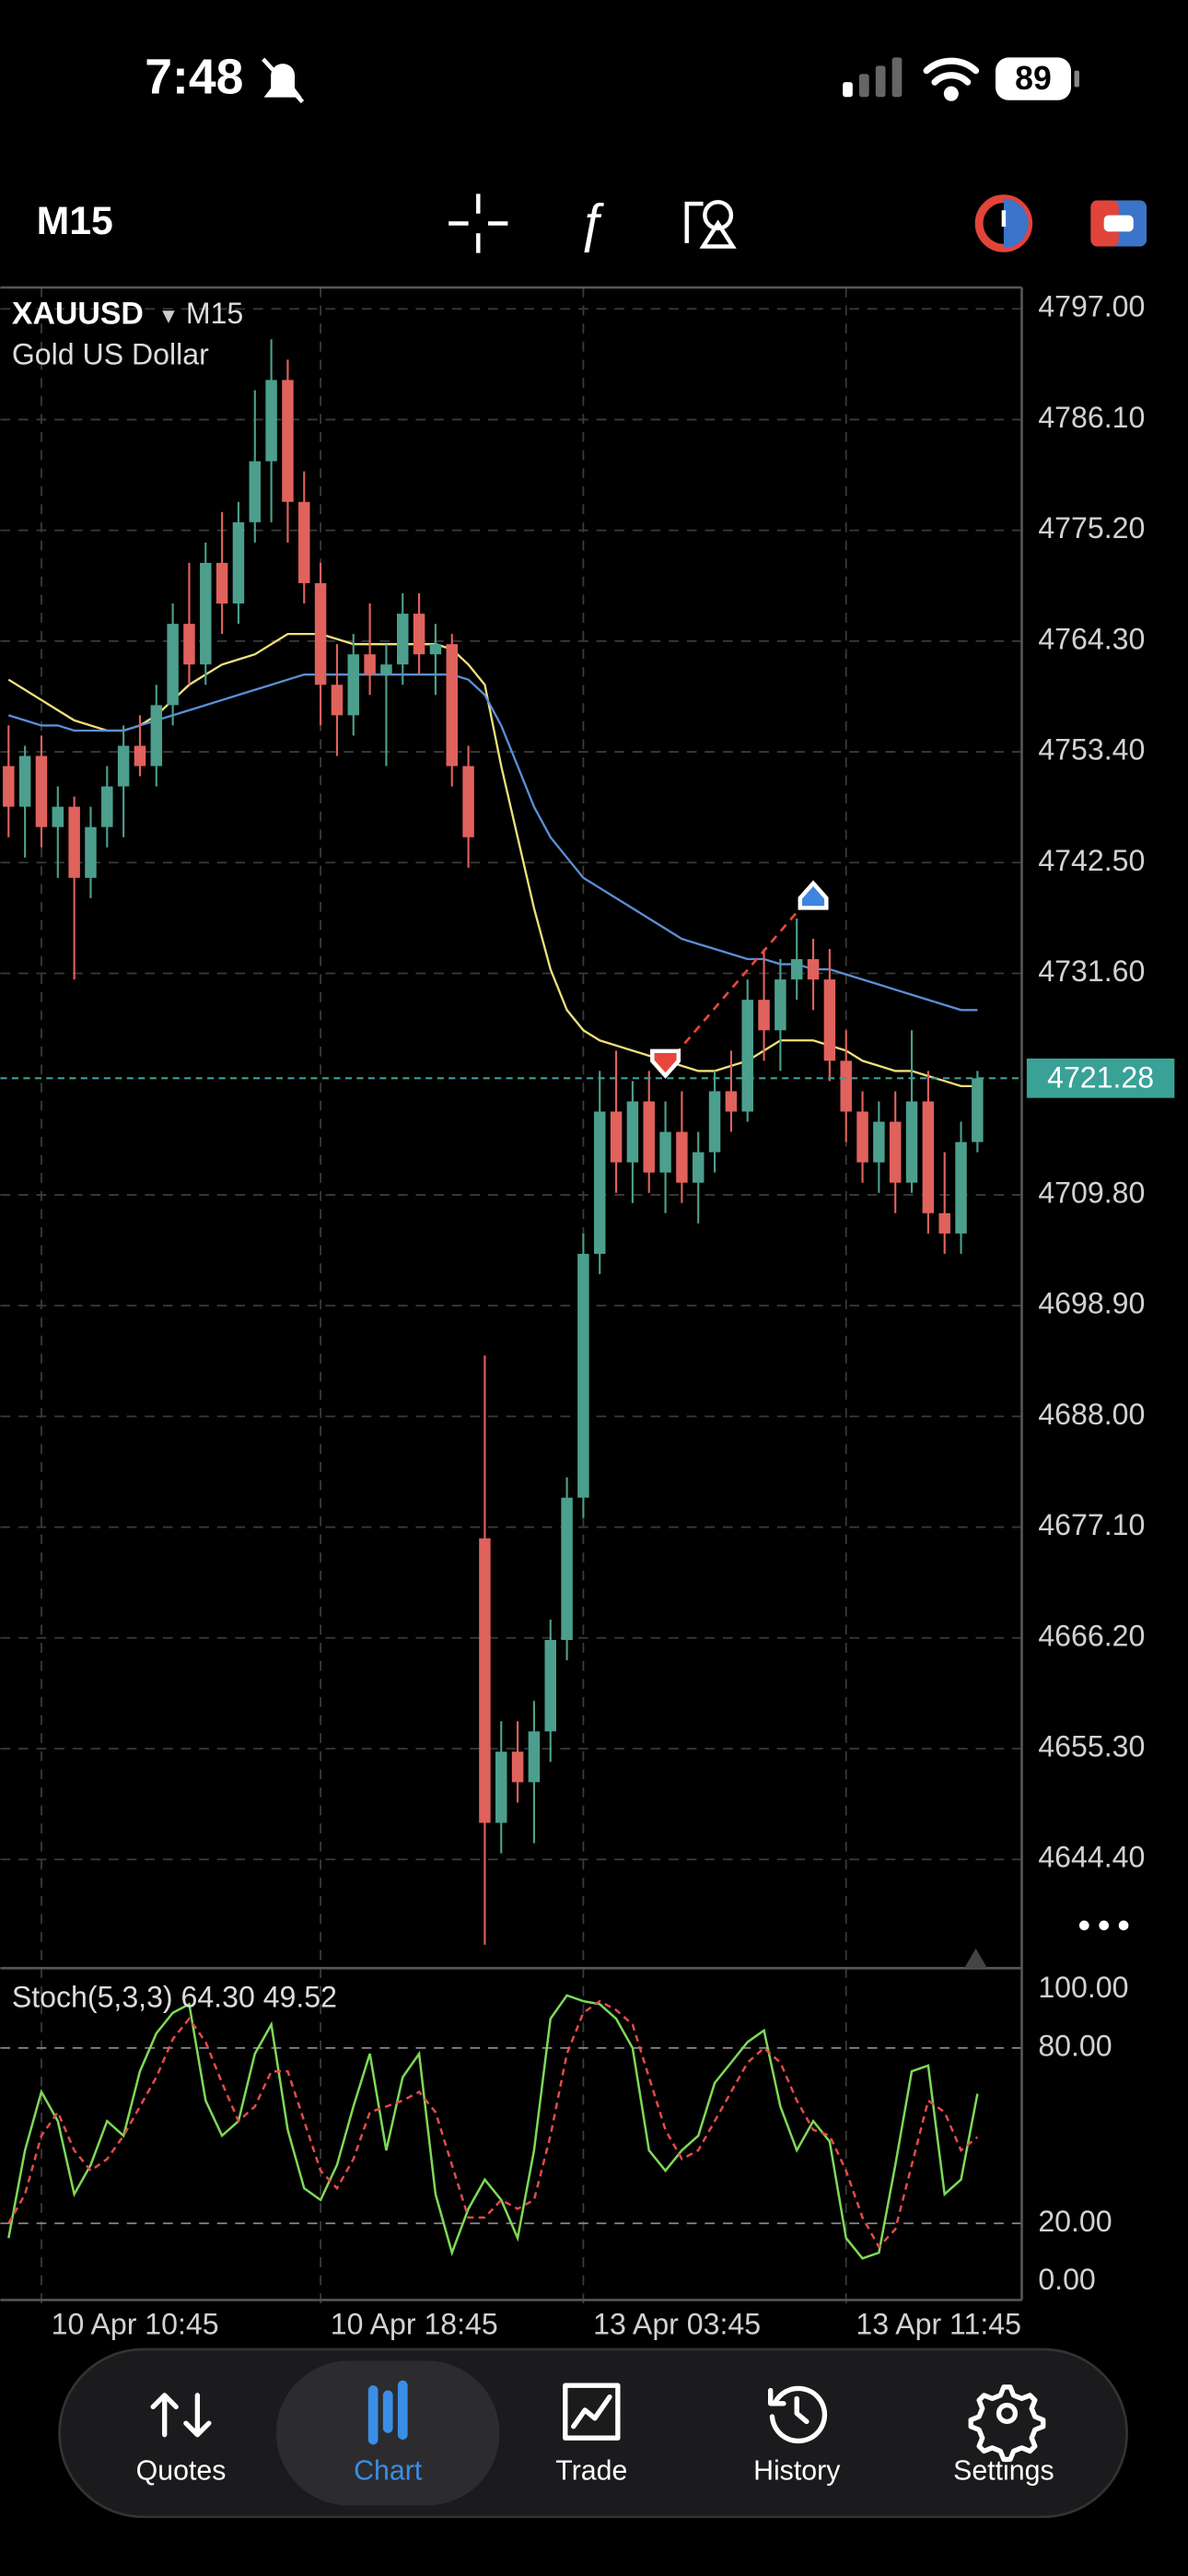 Image resolution: width=1188 pixels, height=2576 pixels. I want to click on indicator-tick-label: 0.00, so click(1066, 2279).